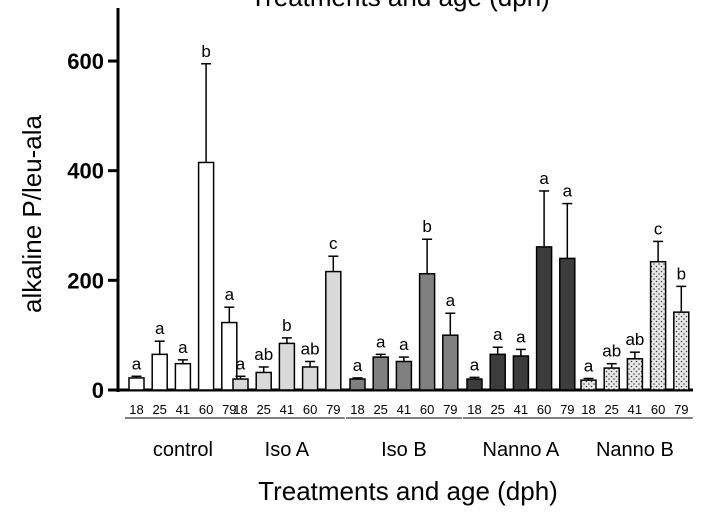  Describe the element at coordinates (85, 280) in the screenshot. I see `y-tick-label: 200` at that location.